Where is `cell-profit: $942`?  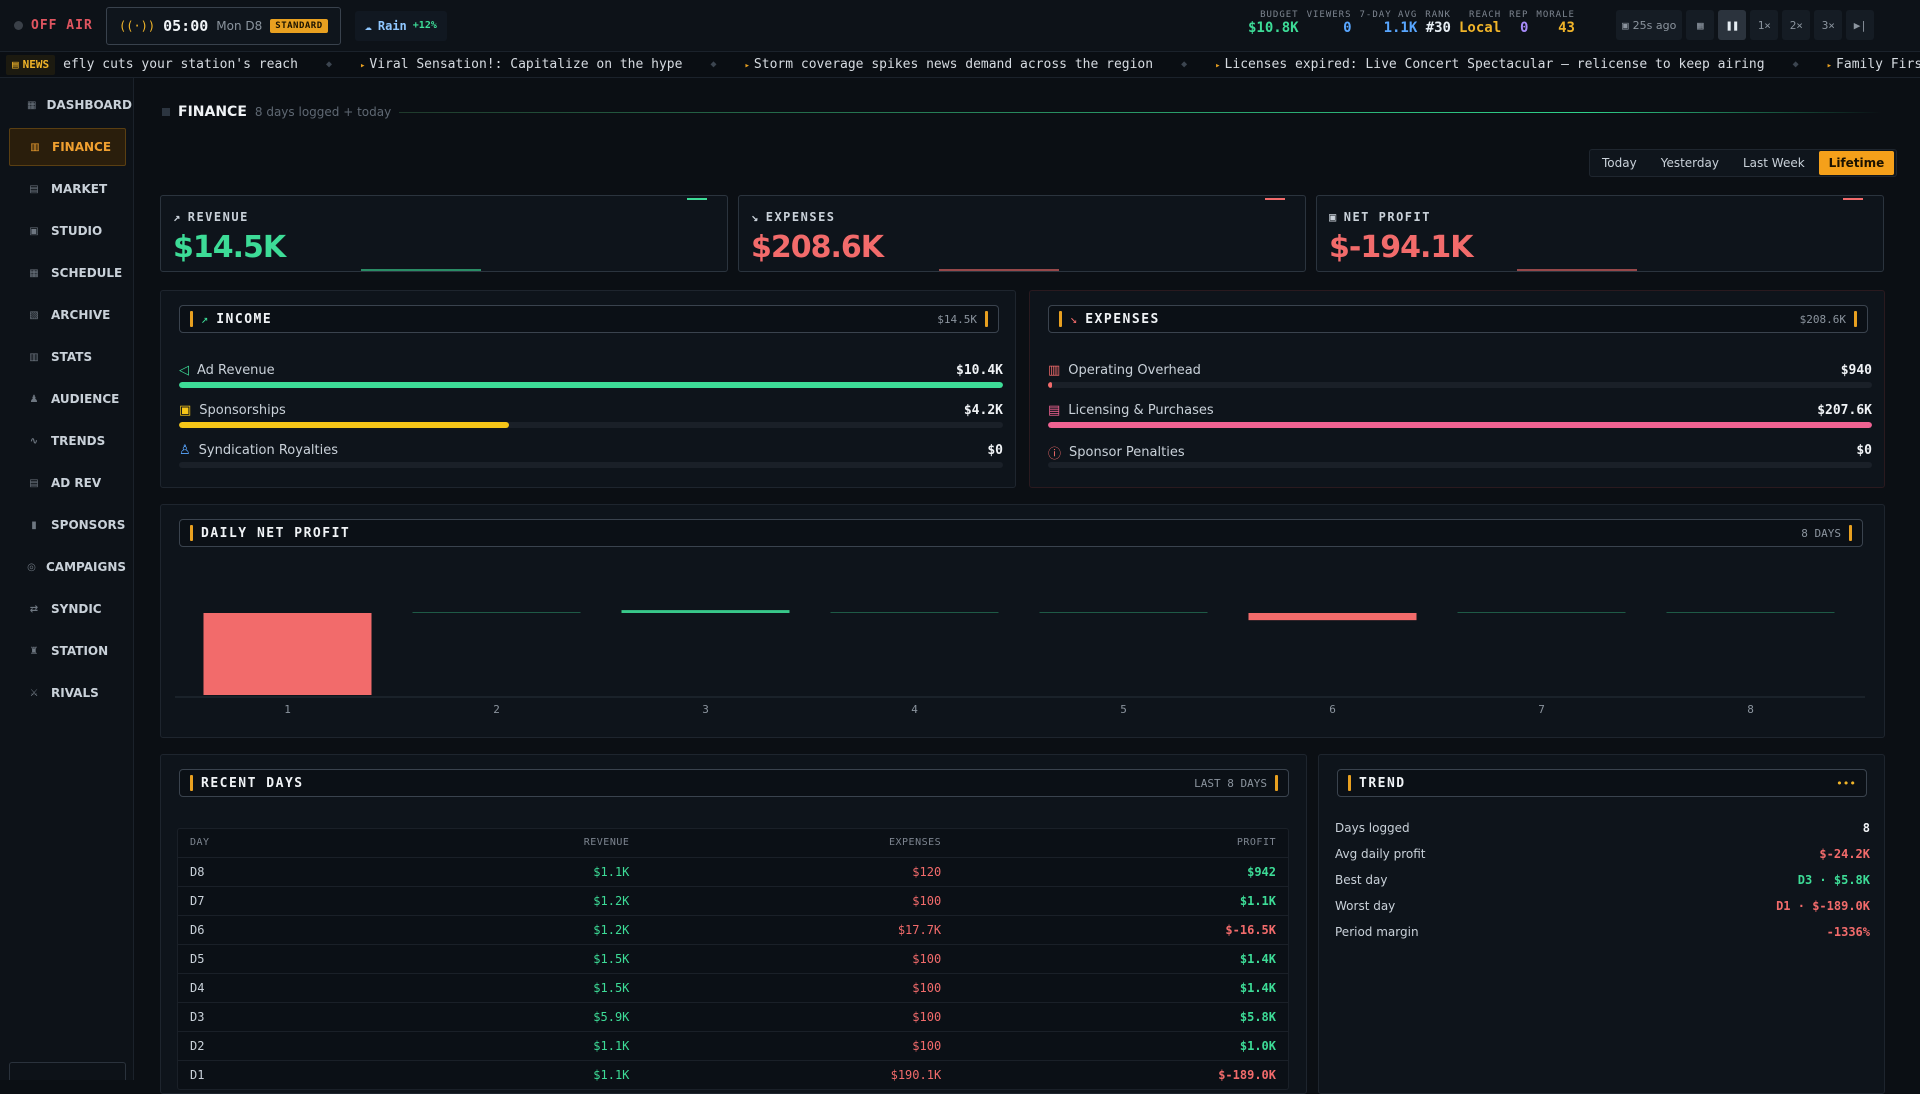
cell-profit: $942 is located at coordinates (1120, 871).